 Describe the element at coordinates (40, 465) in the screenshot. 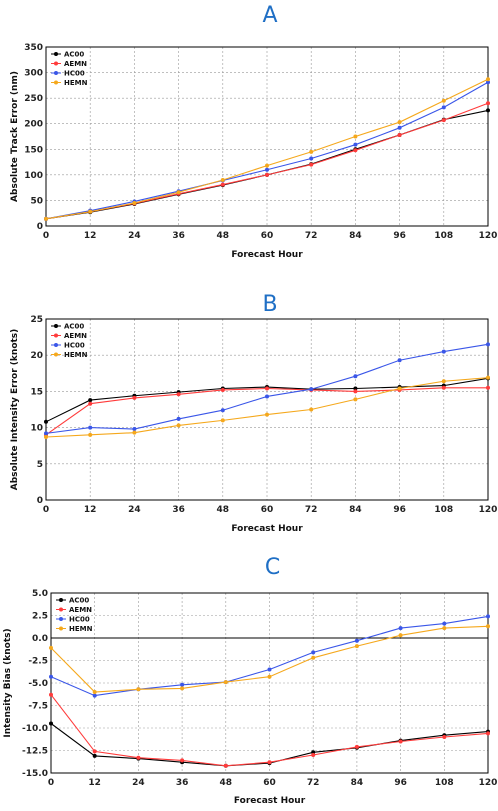

I see `y-tick-label: 5` at that location.